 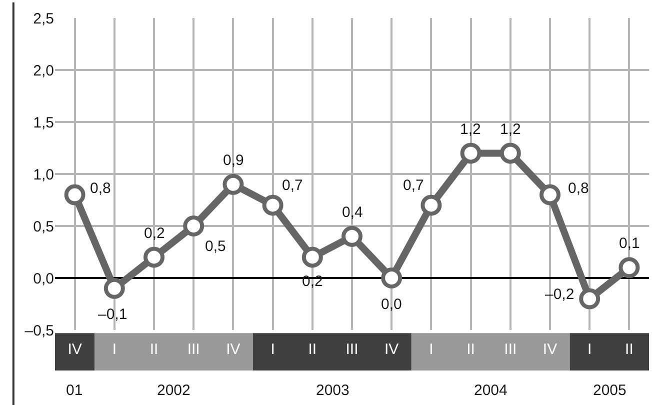 I want to click on text: 2004, so click(x=491, y=390).